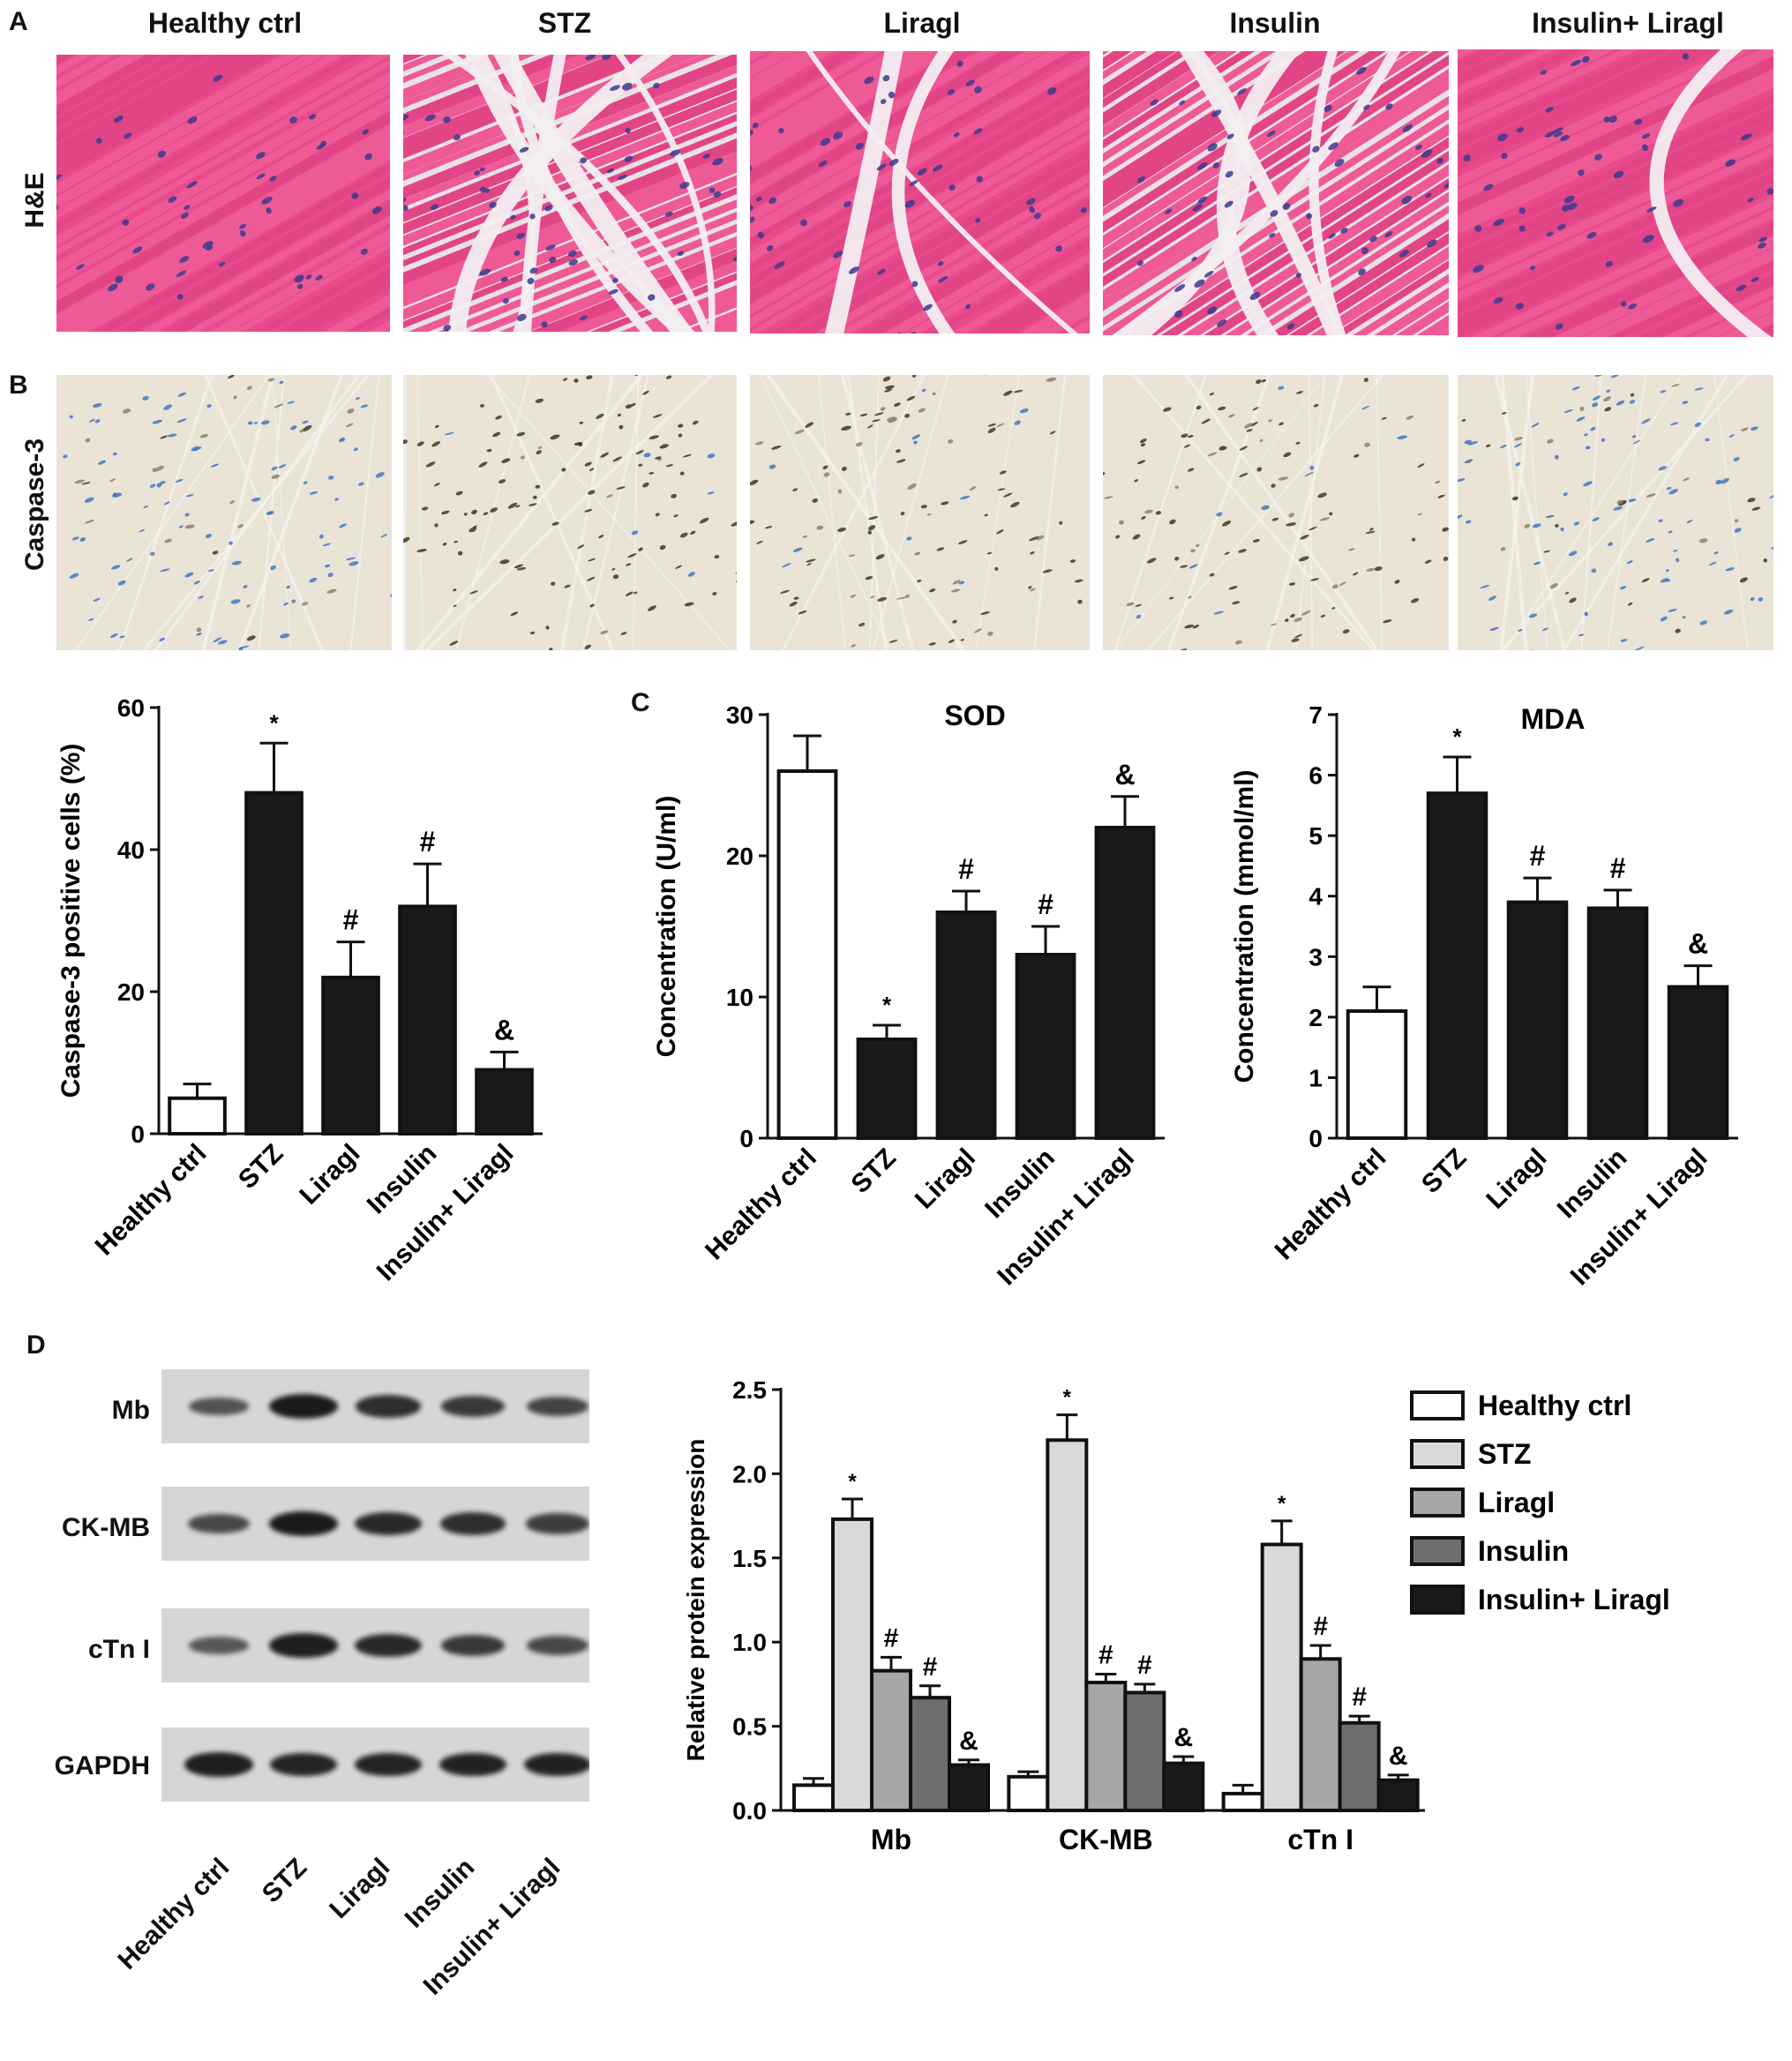 This screenshot has width=1792, height=2061. What do you see at coordinates (375, 1524) in the screenshot?
I see `blot-row-ck-mb` at bounding box center [375, 1524].